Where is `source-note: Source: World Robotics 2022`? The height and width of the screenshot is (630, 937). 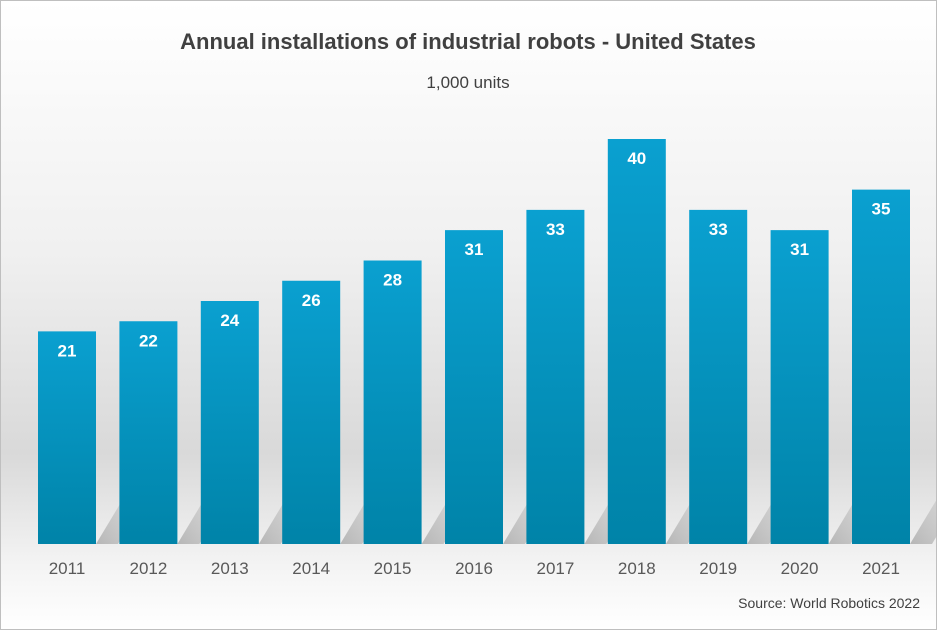 source-note: Source: World Robotics 2022 is located at coordinates (829, 603).